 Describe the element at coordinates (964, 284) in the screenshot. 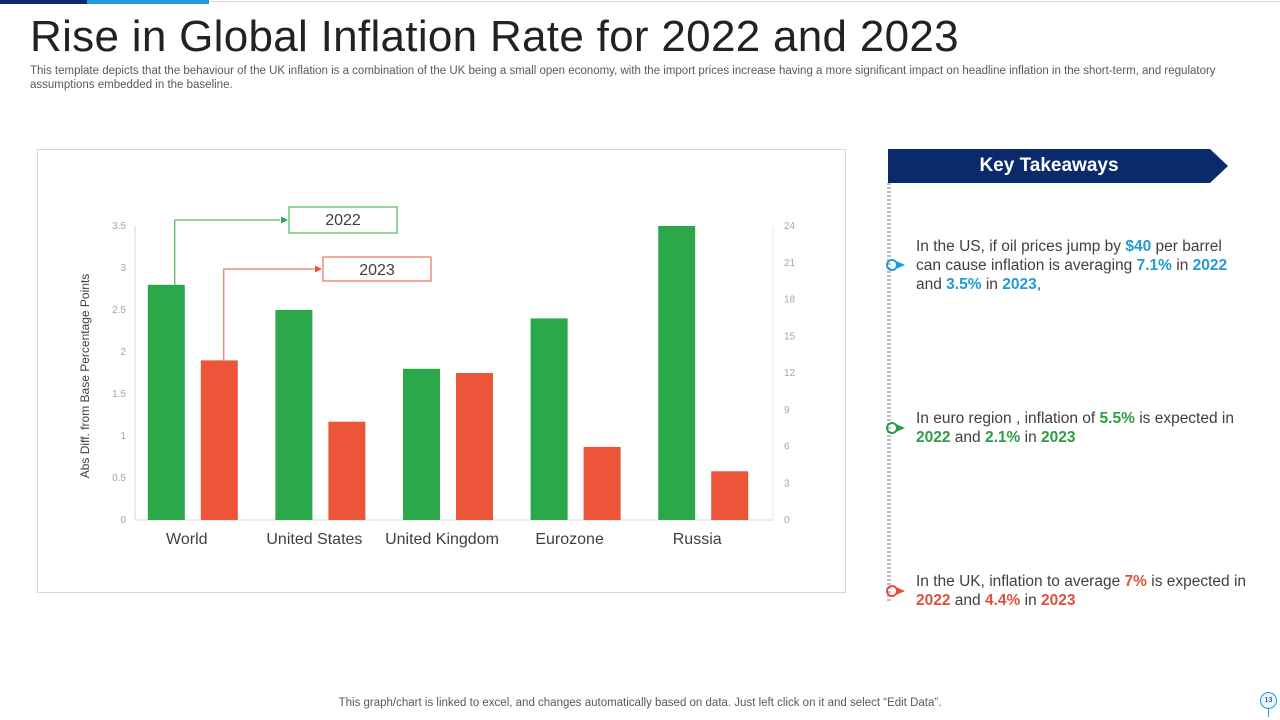

I see `highlight-value: 3.5%` at that location.